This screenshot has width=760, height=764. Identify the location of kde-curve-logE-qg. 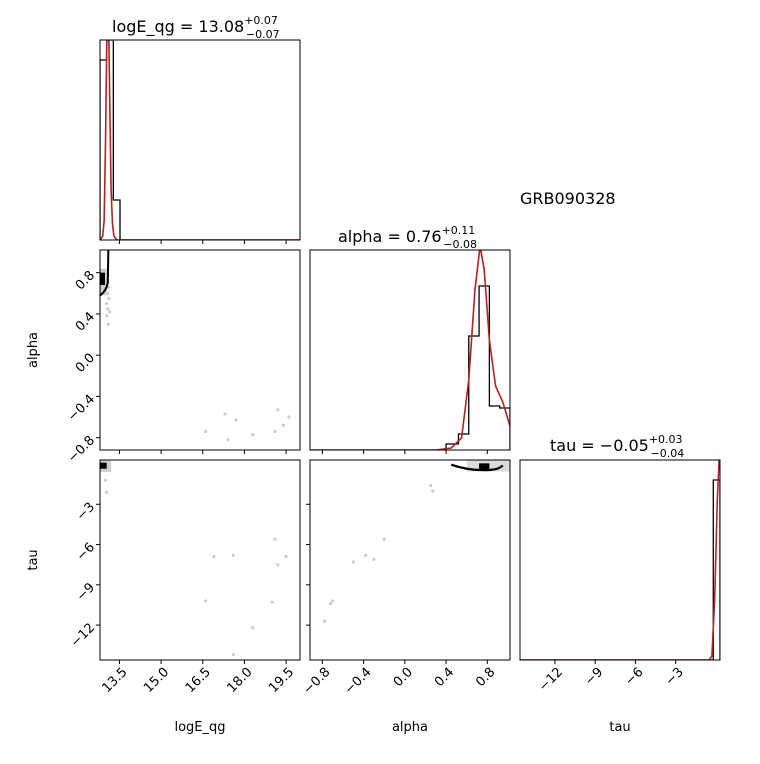
(200, 140).